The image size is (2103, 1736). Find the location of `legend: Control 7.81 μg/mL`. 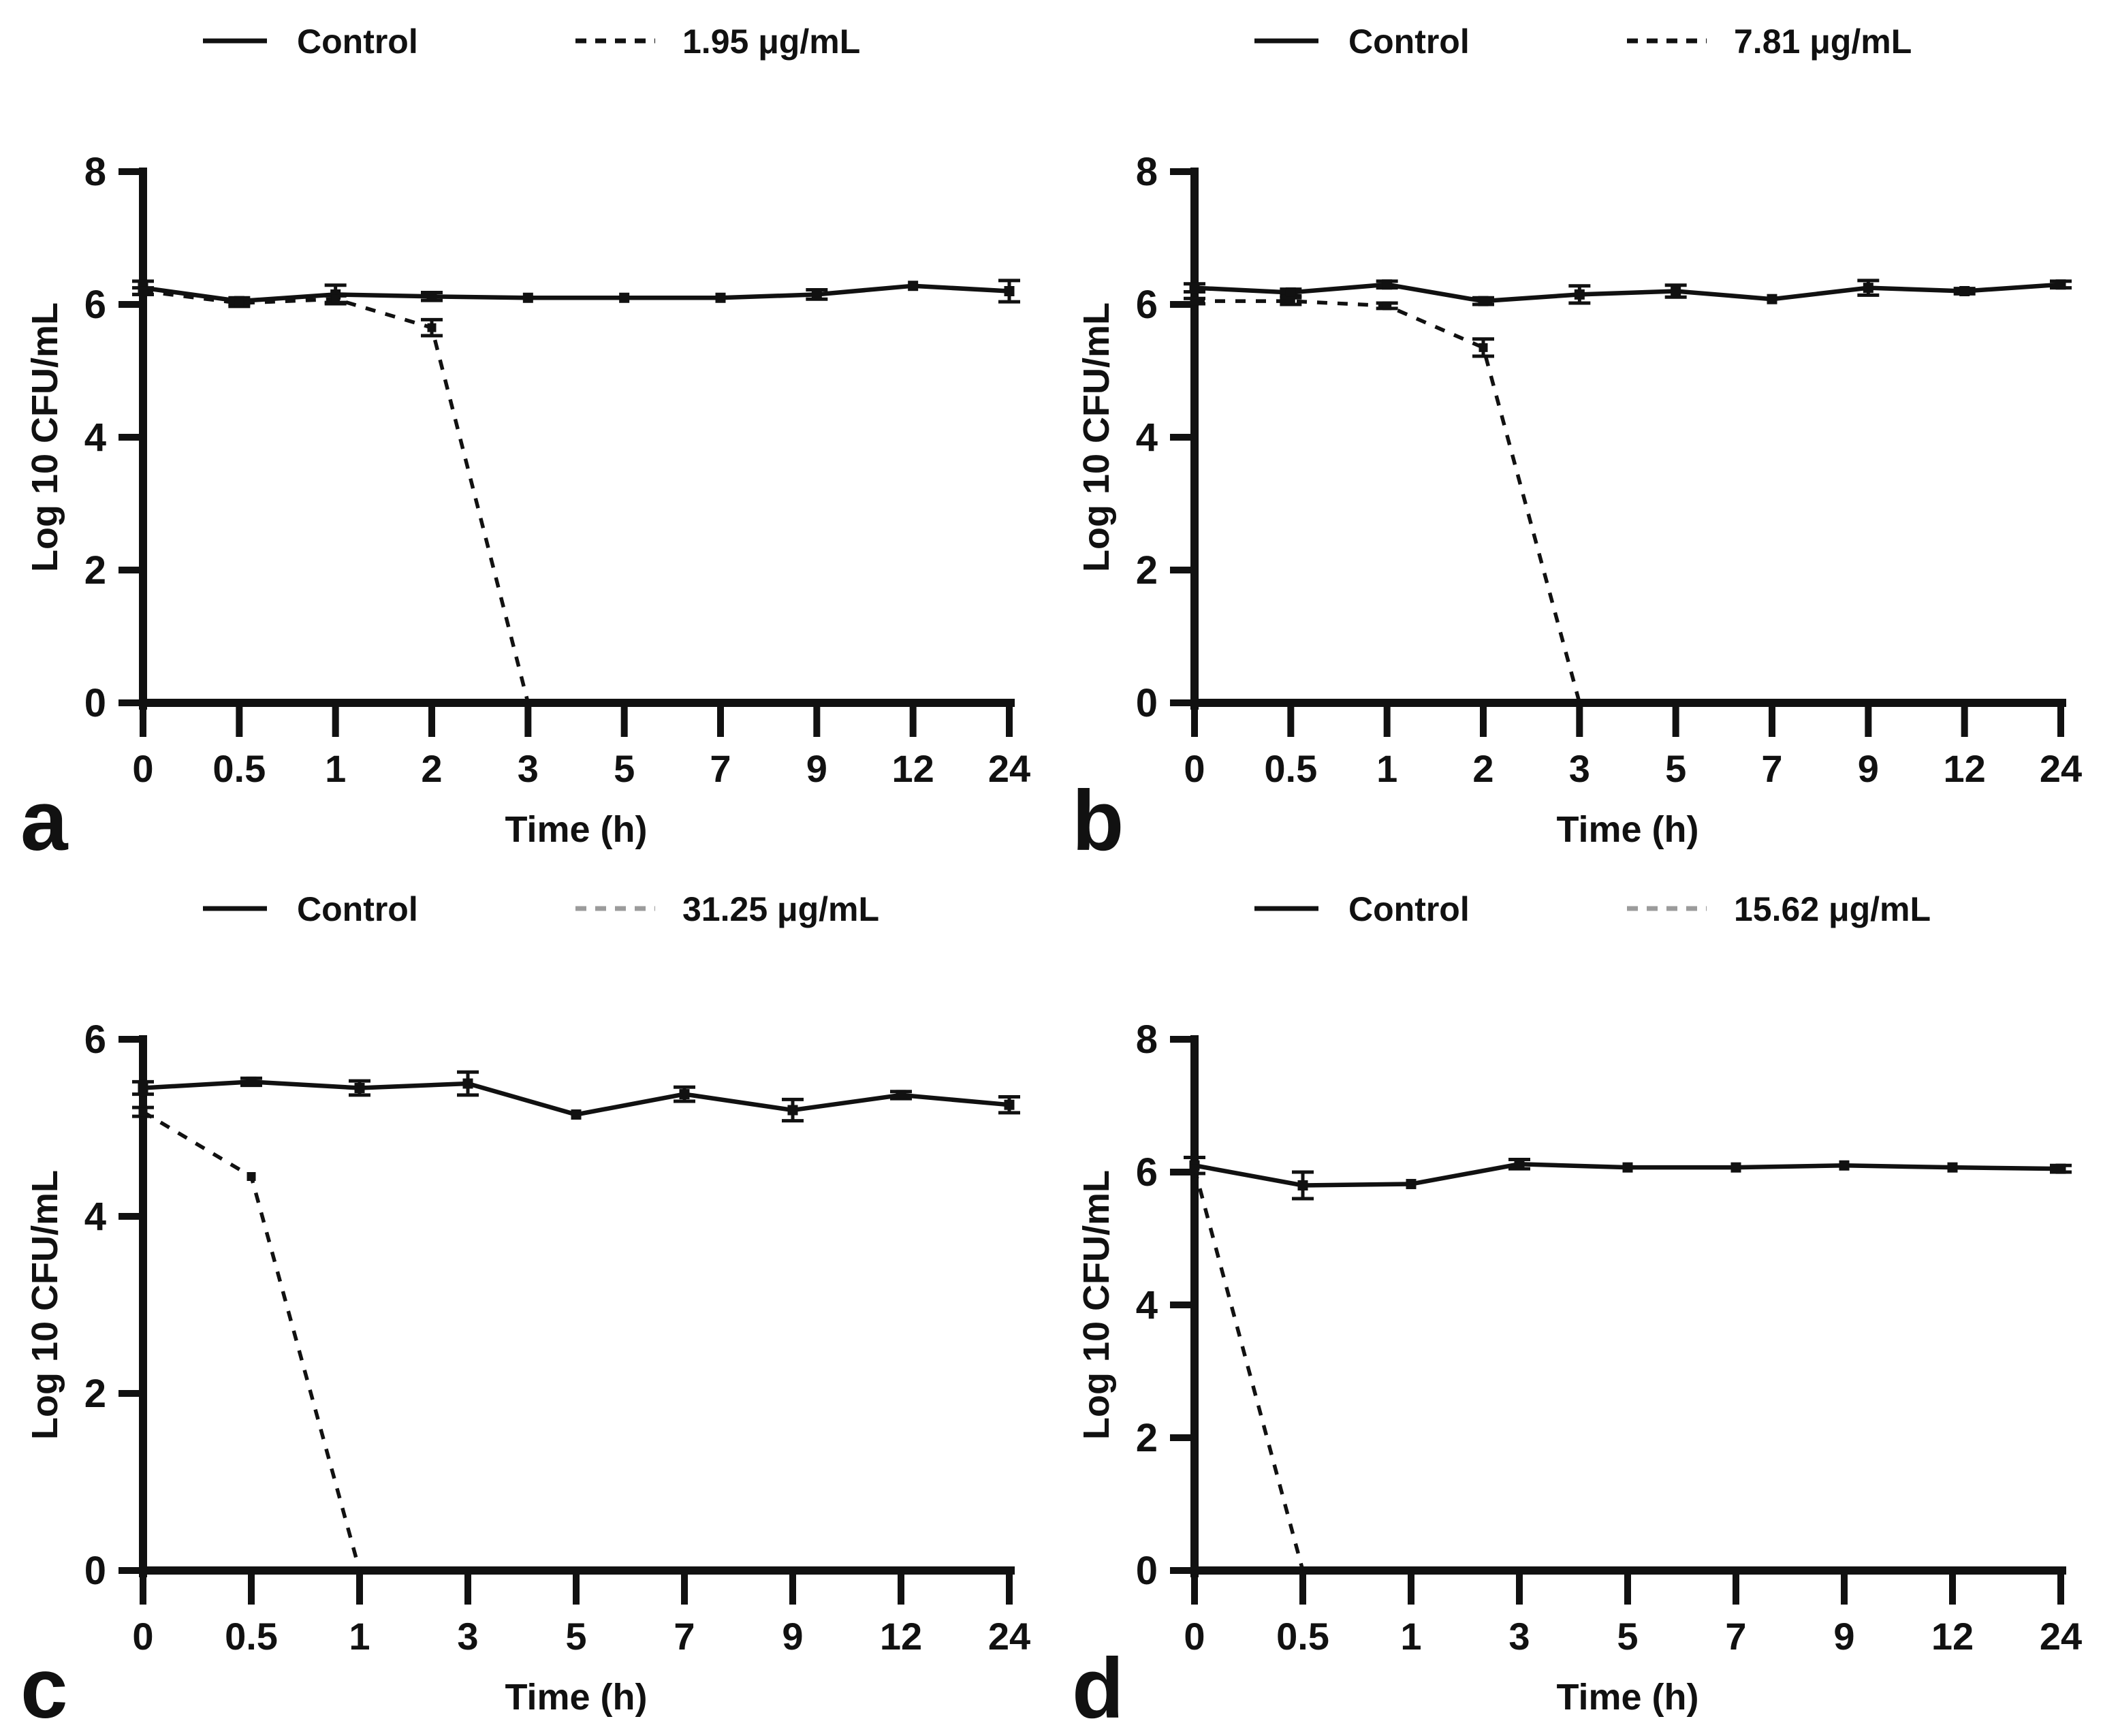

legend: Control 7.81 μg/mL is located at coordinates (1583, 41).